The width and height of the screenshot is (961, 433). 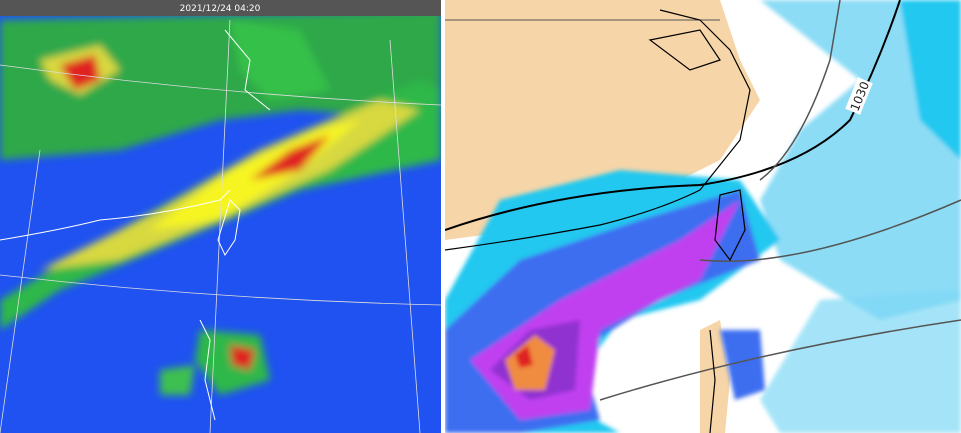 What do you see at coordinates (443, 216) in the screenshot?
I see `divider` at bounding box center [443, 216].